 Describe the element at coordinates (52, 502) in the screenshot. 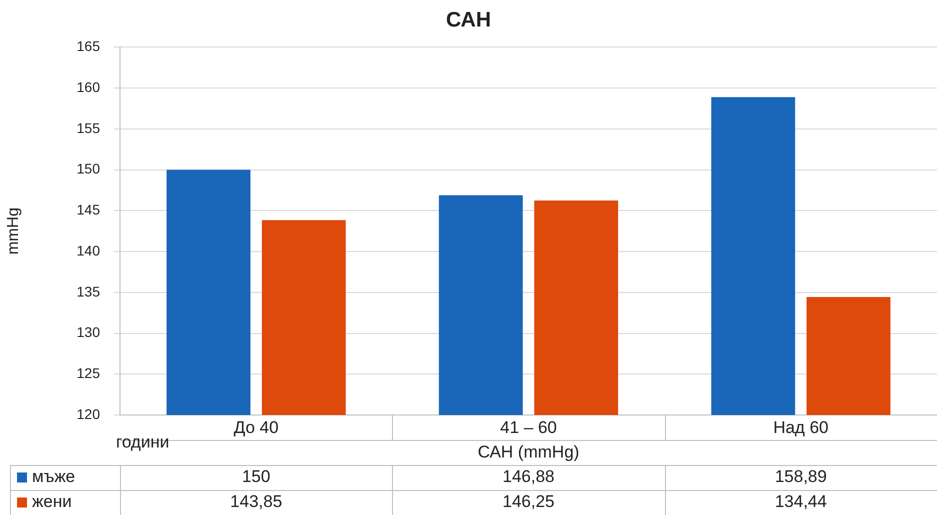

I see `legend-label: жени` at that location.